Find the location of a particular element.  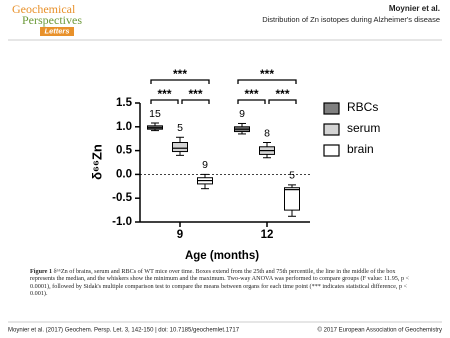

logo-box is located at coordinates (57, 31).